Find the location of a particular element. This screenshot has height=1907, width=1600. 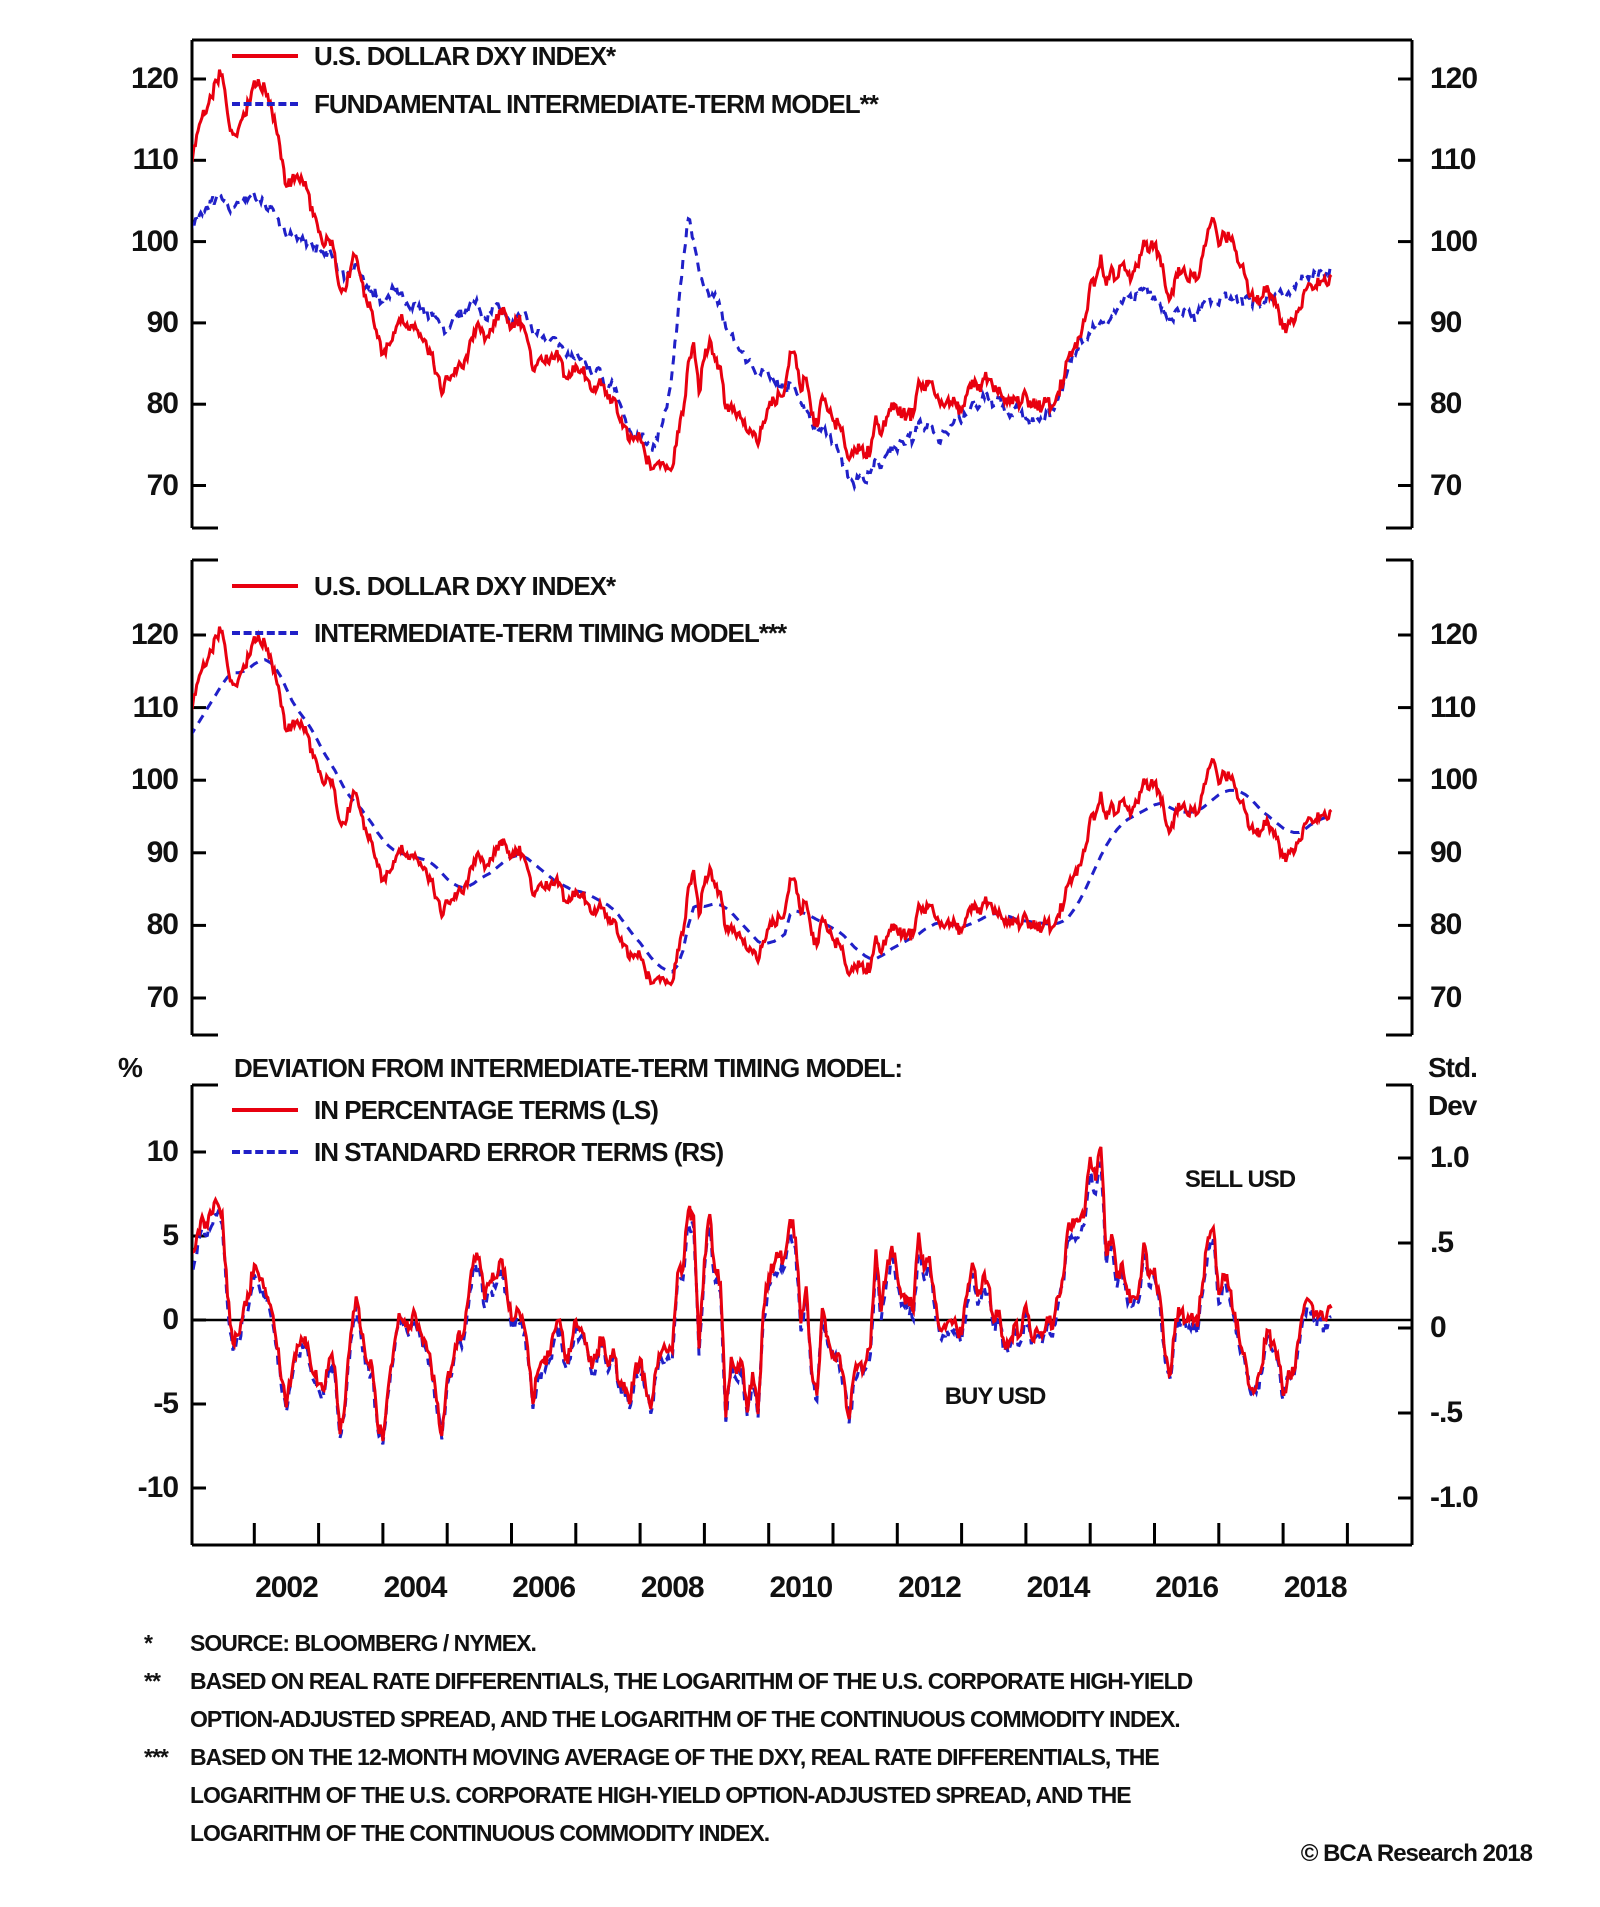

panel2-y-tick-label-left: 100 is located at coordinates (154, 780).